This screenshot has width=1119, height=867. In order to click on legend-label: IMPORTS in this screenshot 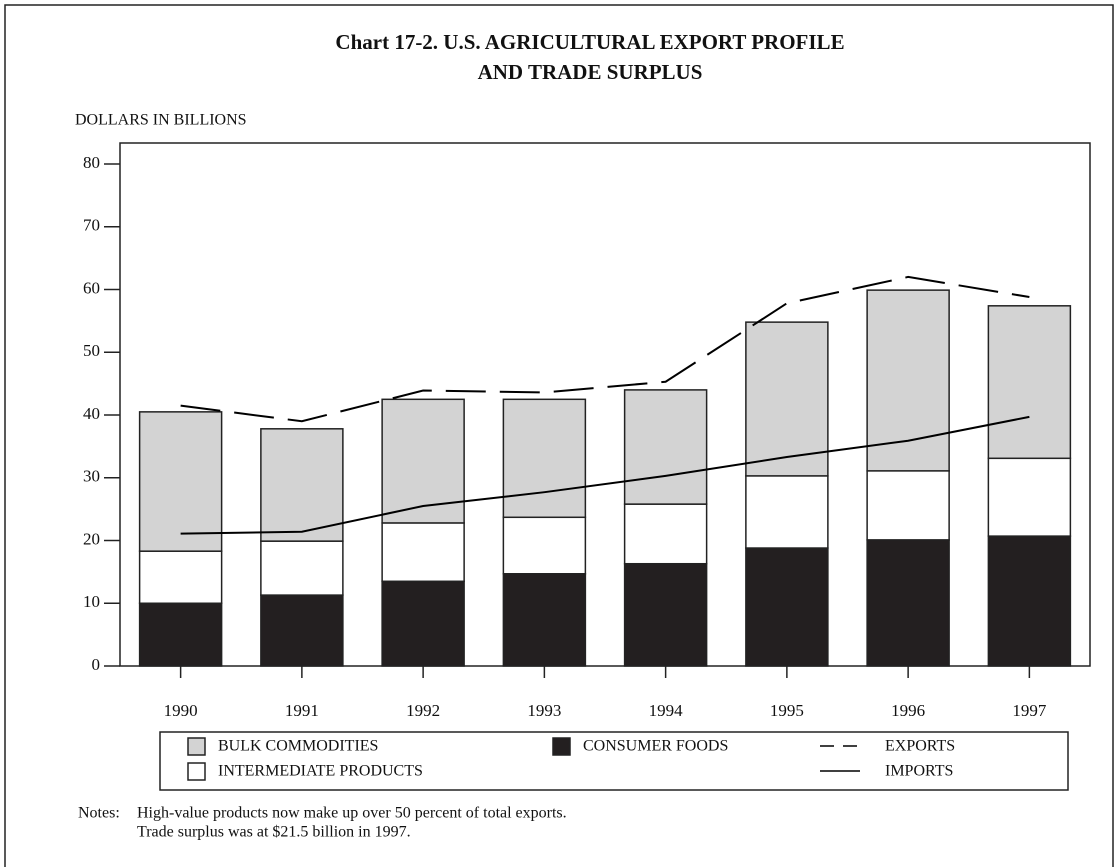, I will do `click(919, 771)`.